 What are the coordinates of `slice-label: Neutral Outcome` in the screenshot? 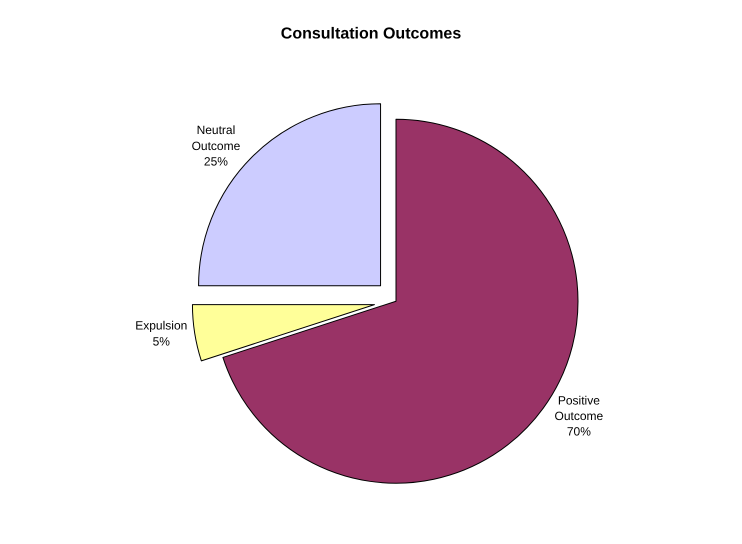 It's located at (216, 138).